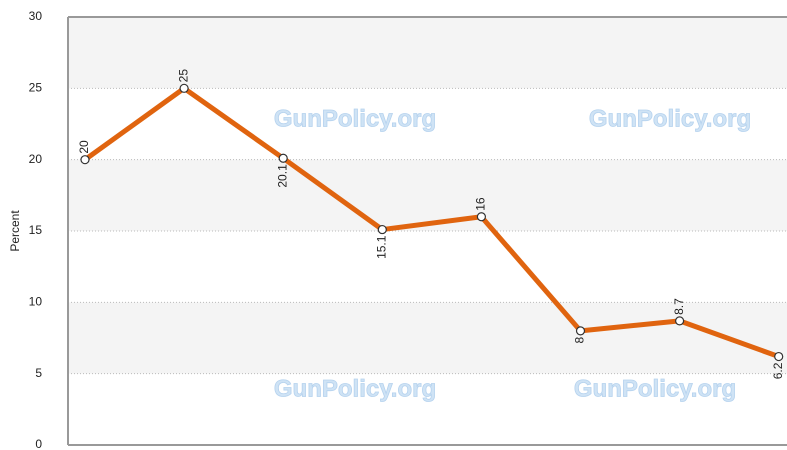  Describe the element at coordinates (481, 204) in the screenshot. I see `data-label: 16` at that location.